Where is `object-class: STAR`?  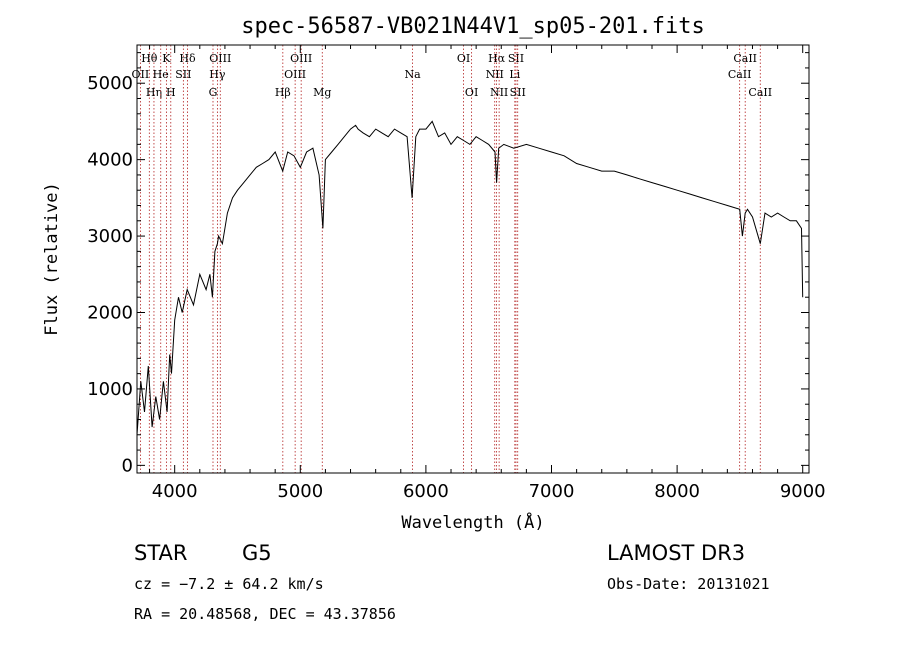
object-class: STAR is located at coordinates (160, 553).